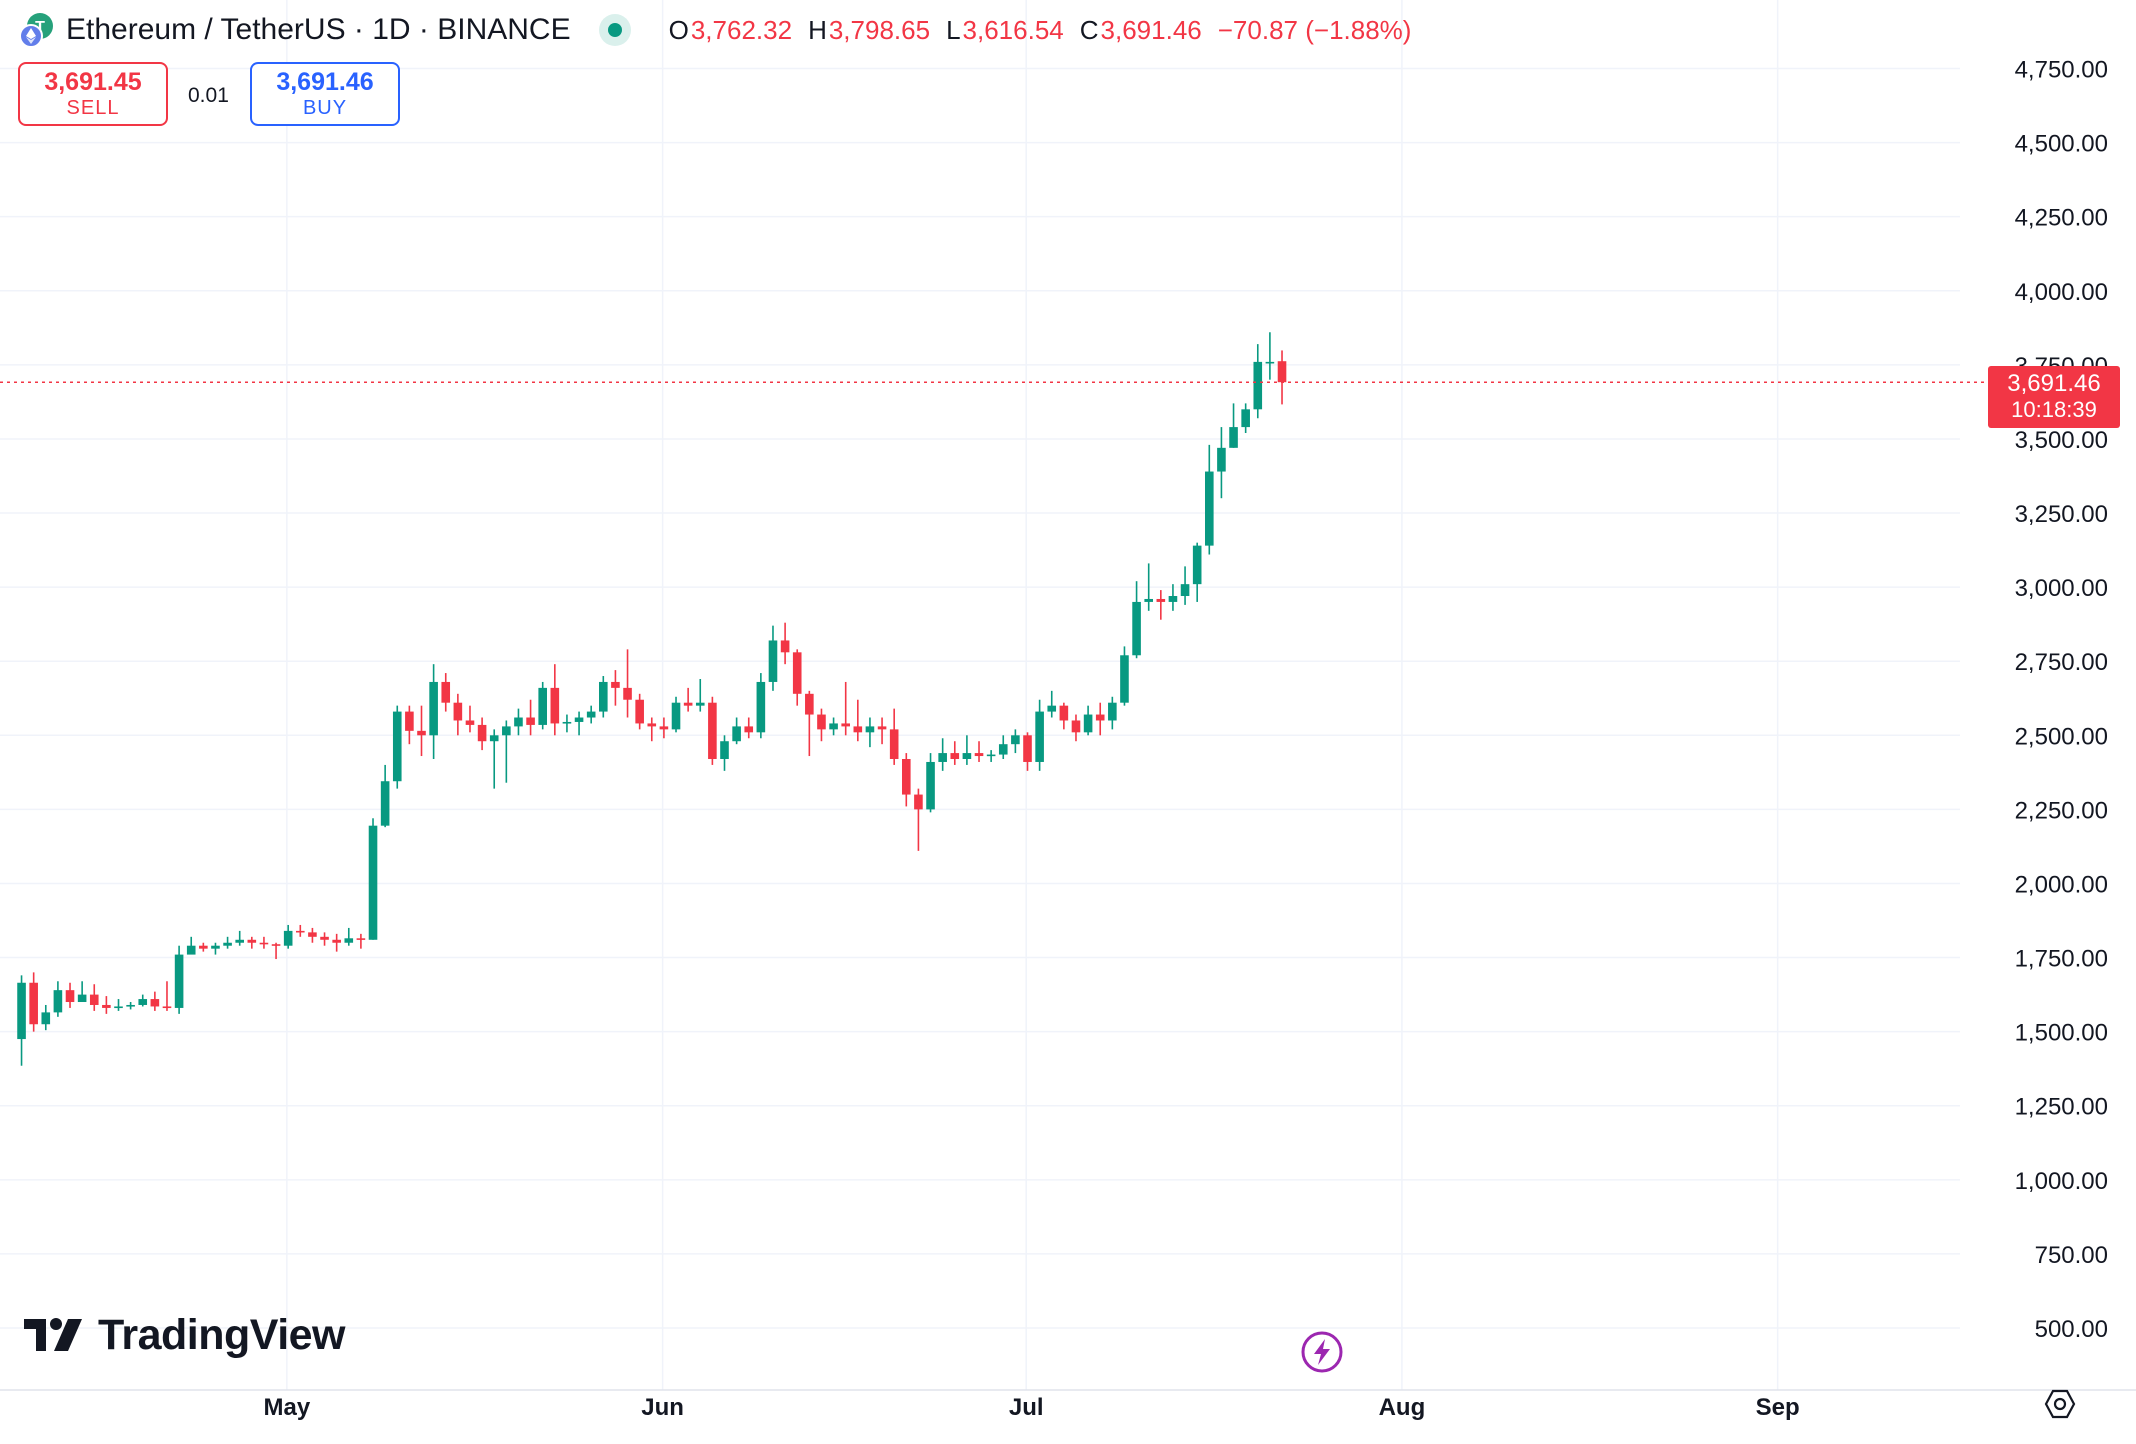 The height and width of the screenshot is (1444, 2136). I want to click on time-axis: May Jun Jul Aug Sep, so click(1068, 1405).